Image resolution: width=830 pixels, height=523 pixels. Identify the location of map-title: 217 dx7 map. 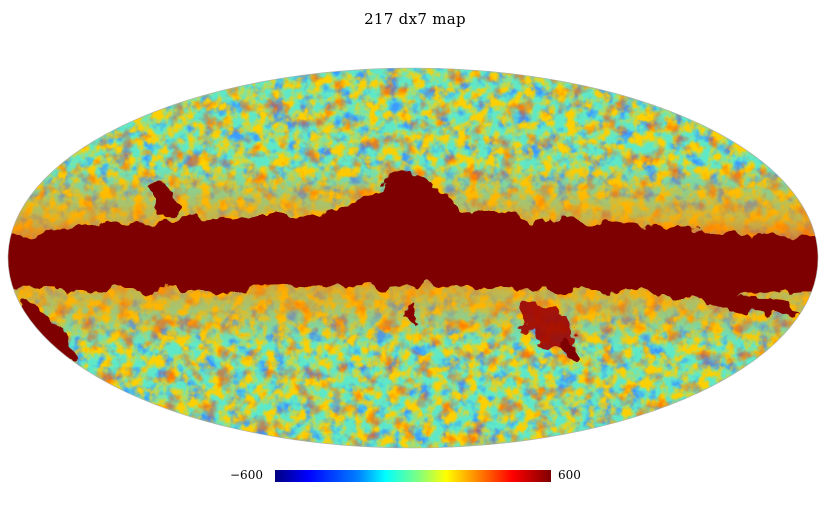
(415, 19).